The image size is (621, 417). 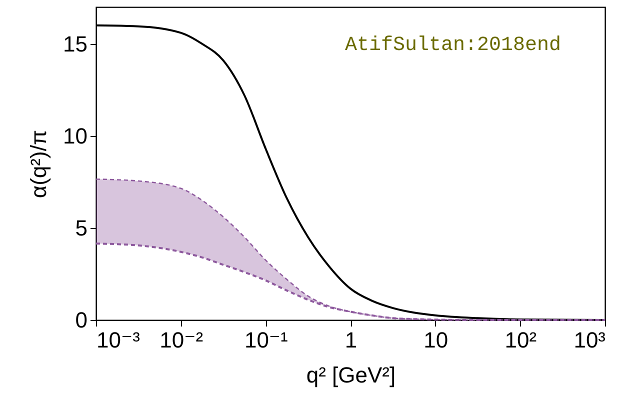 What do you see at coordinates (75, 135) in the screenshot?
I see `y-tick-label: 10` at bounding box center [75, 135].